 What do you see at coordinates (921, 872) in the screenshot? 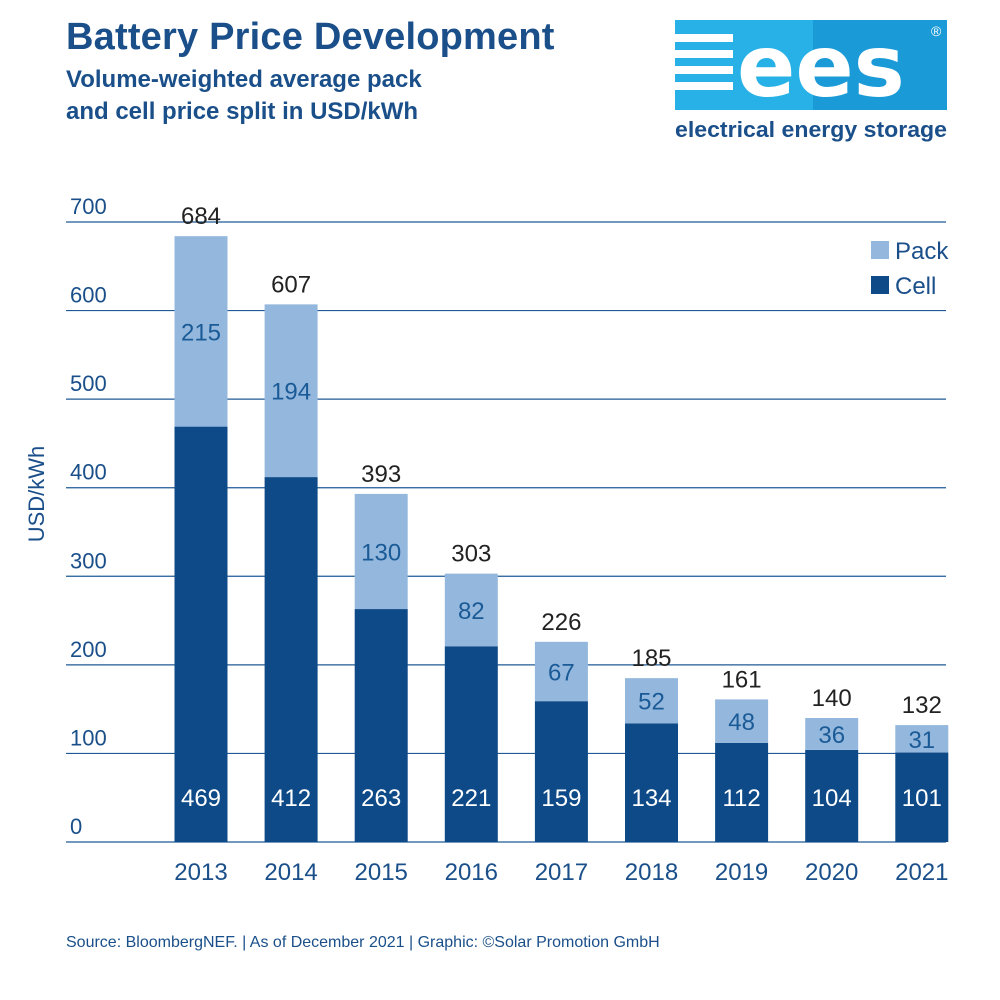
I see `x-tick-label: 2021` at bounding box center [921, 872].